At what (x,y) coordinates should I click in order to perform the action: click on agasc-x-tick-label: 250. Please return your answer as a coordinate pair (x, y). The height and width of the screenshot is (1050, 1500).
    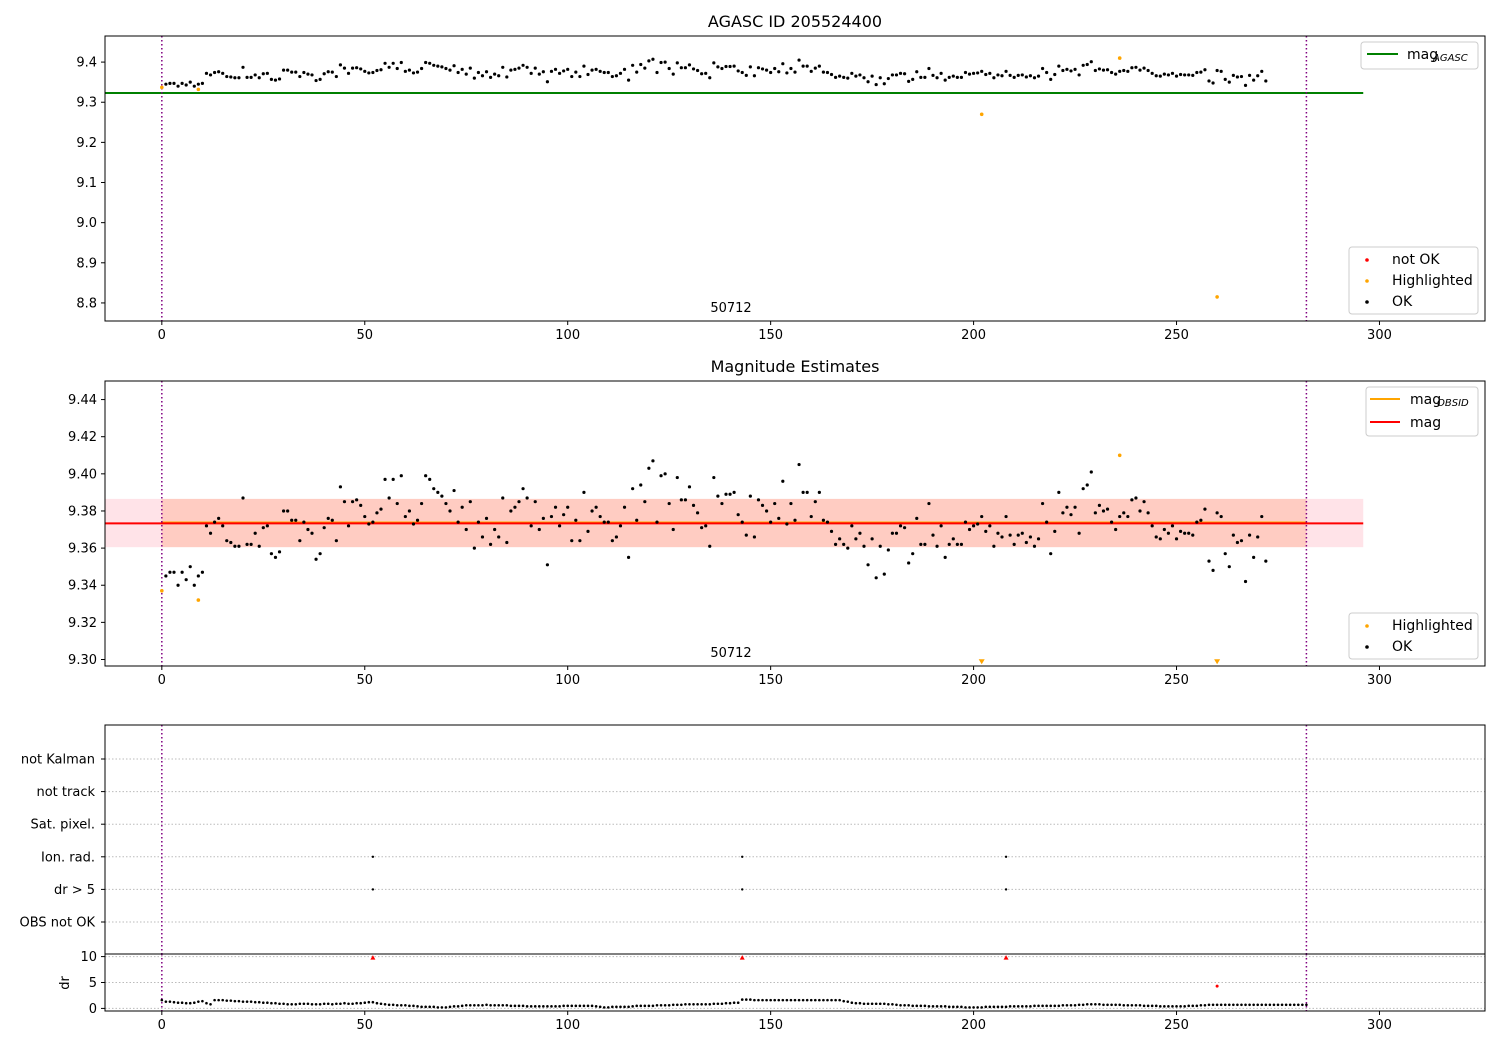
    Looking at the image, I should click on (1176, 335).